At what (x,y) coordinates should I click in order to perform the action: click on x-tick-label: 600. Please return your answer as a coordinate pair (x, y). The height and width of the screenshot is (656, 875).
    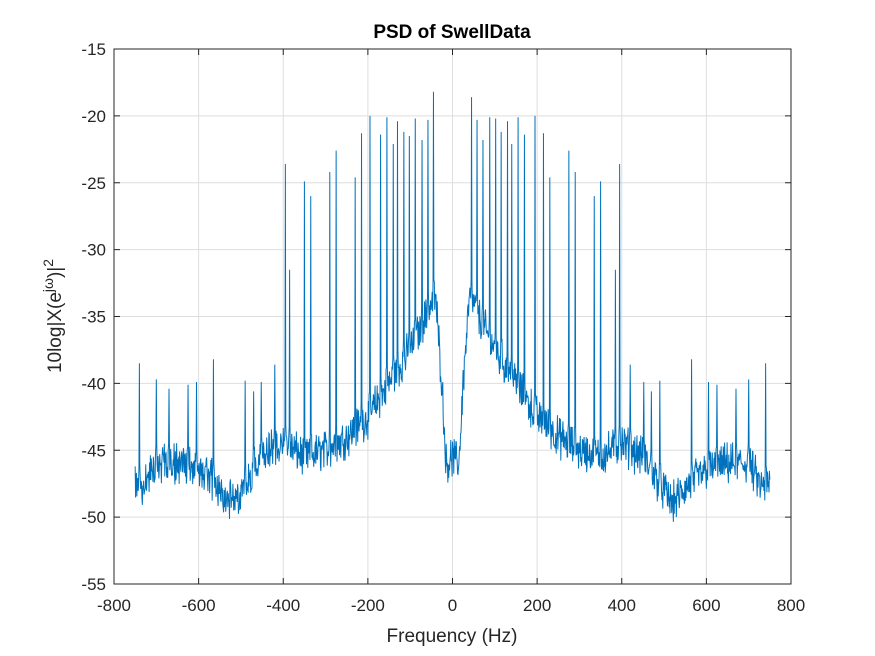
    Looking at the image, I should click on (706, 605).